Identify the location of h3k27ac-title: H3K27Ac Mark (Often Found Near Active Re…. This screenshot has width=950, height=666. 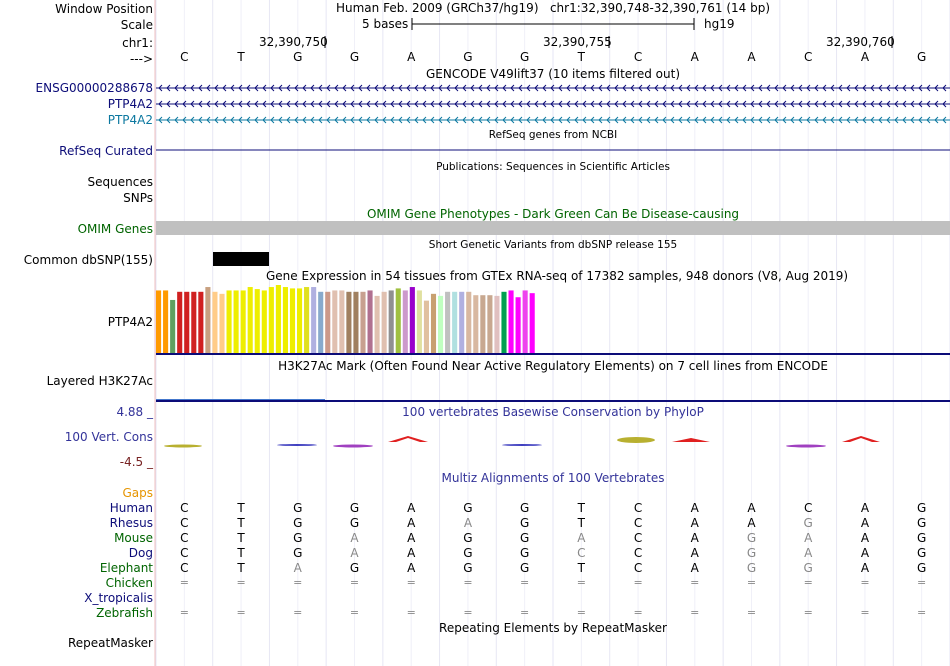
(553, 366).